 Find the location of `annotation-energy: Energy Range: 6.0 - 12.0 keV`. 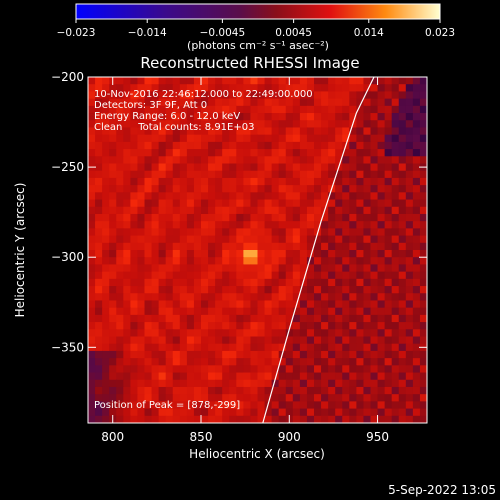

annotation-energy: Energy Range: 6.0 - 12.0 keV is located at coordinates (167, 116).